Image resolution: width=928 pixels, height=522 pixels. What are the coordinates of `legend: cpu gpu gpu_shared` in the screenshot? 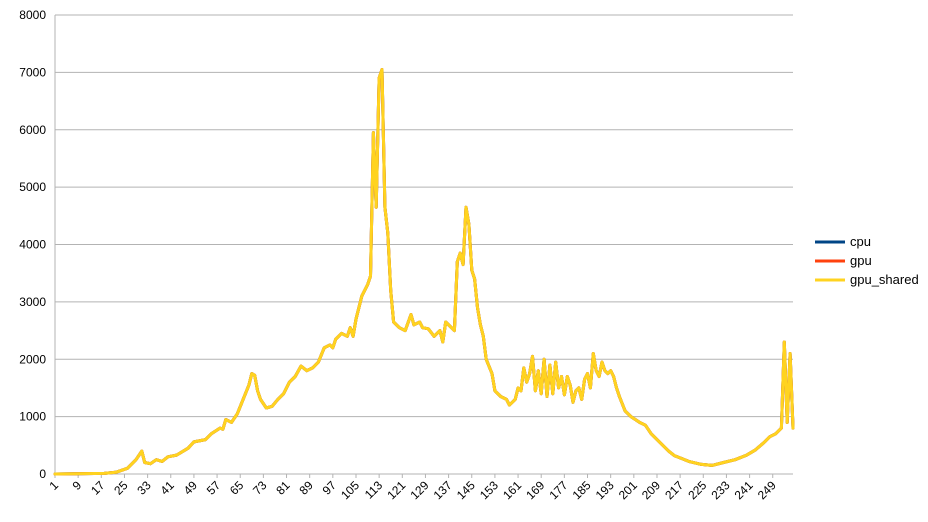 It's located at (867, 260).